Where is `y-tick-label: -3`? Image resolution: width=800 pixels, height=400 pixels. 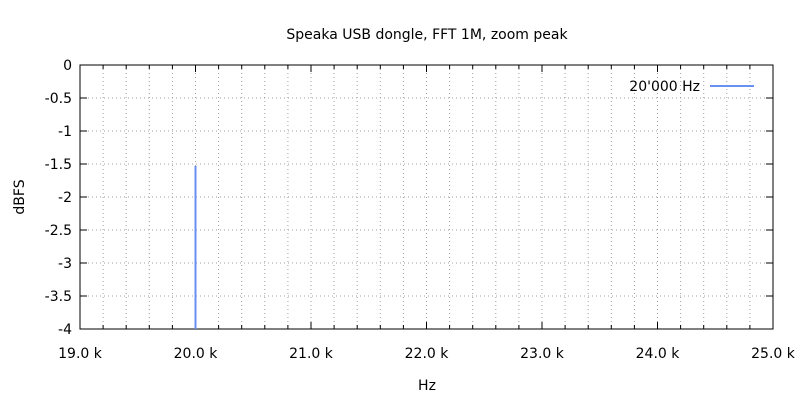
y-tick-label: -3 is located at coordinates (65, 264).